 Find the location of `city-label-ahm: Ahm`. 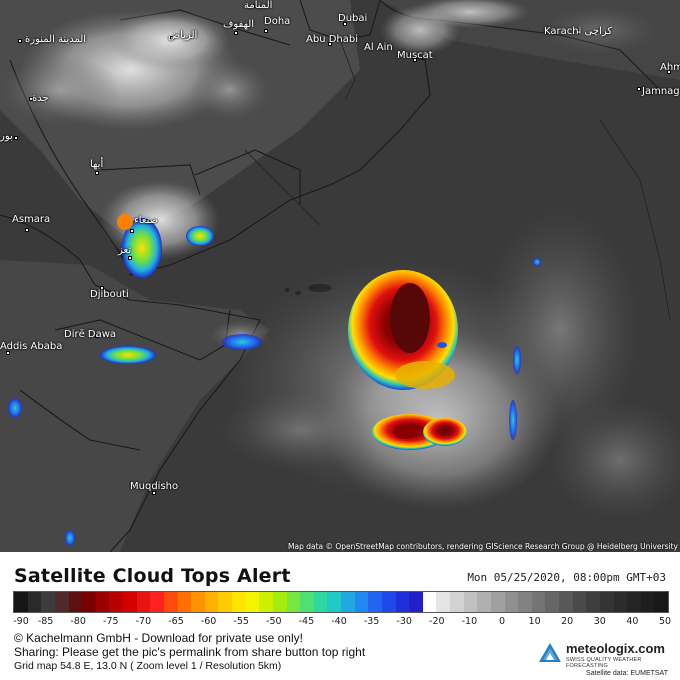

city-label-ahm: Ahm is located at coordinates (670, 67).